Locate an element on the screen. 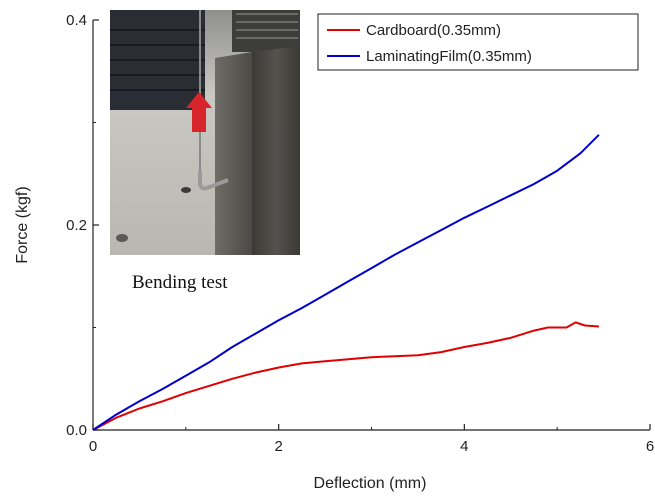  legend-box is located at coordinates (478, 42).